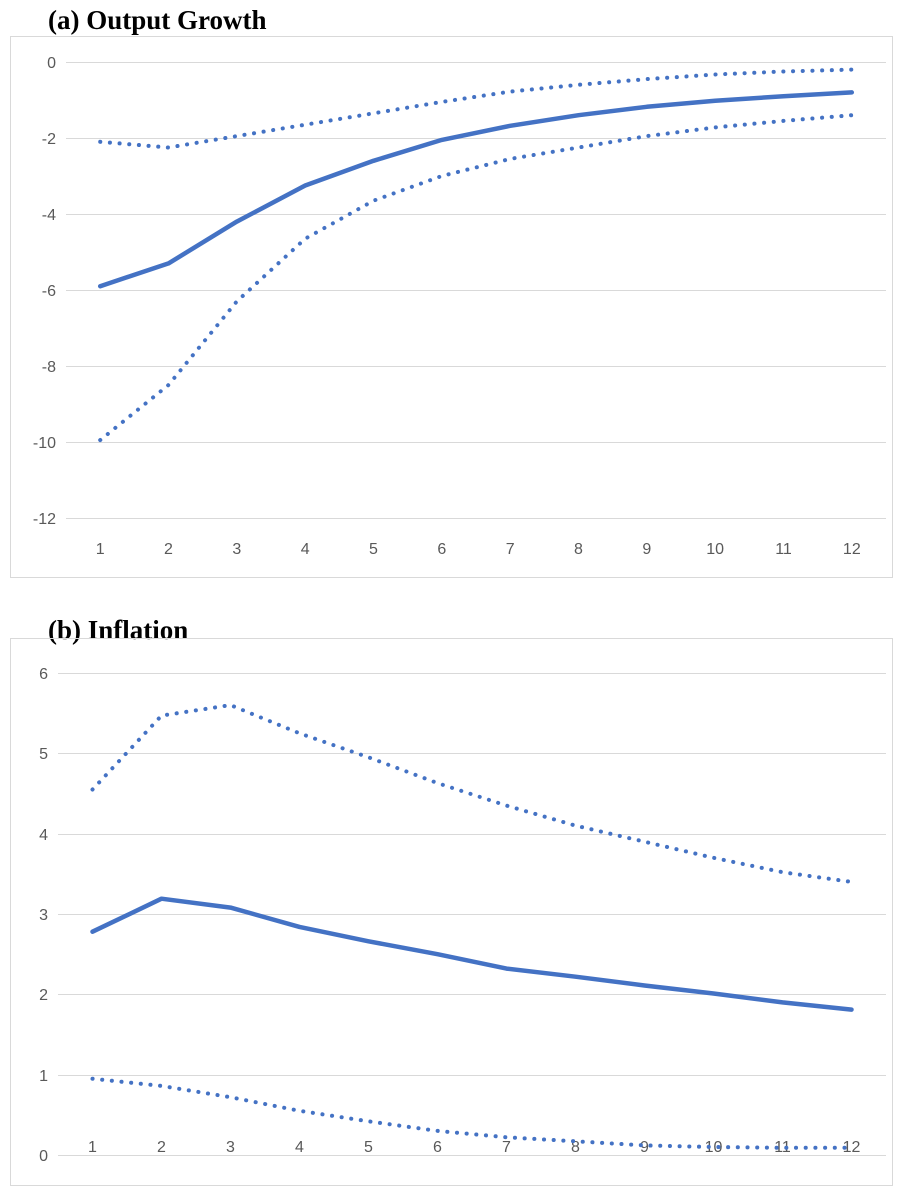 This screenshot has height=1186, width=903. Describe the element at coordinates (49, 291) in the screenshot. I see `y-tick-label: -6` at that location.